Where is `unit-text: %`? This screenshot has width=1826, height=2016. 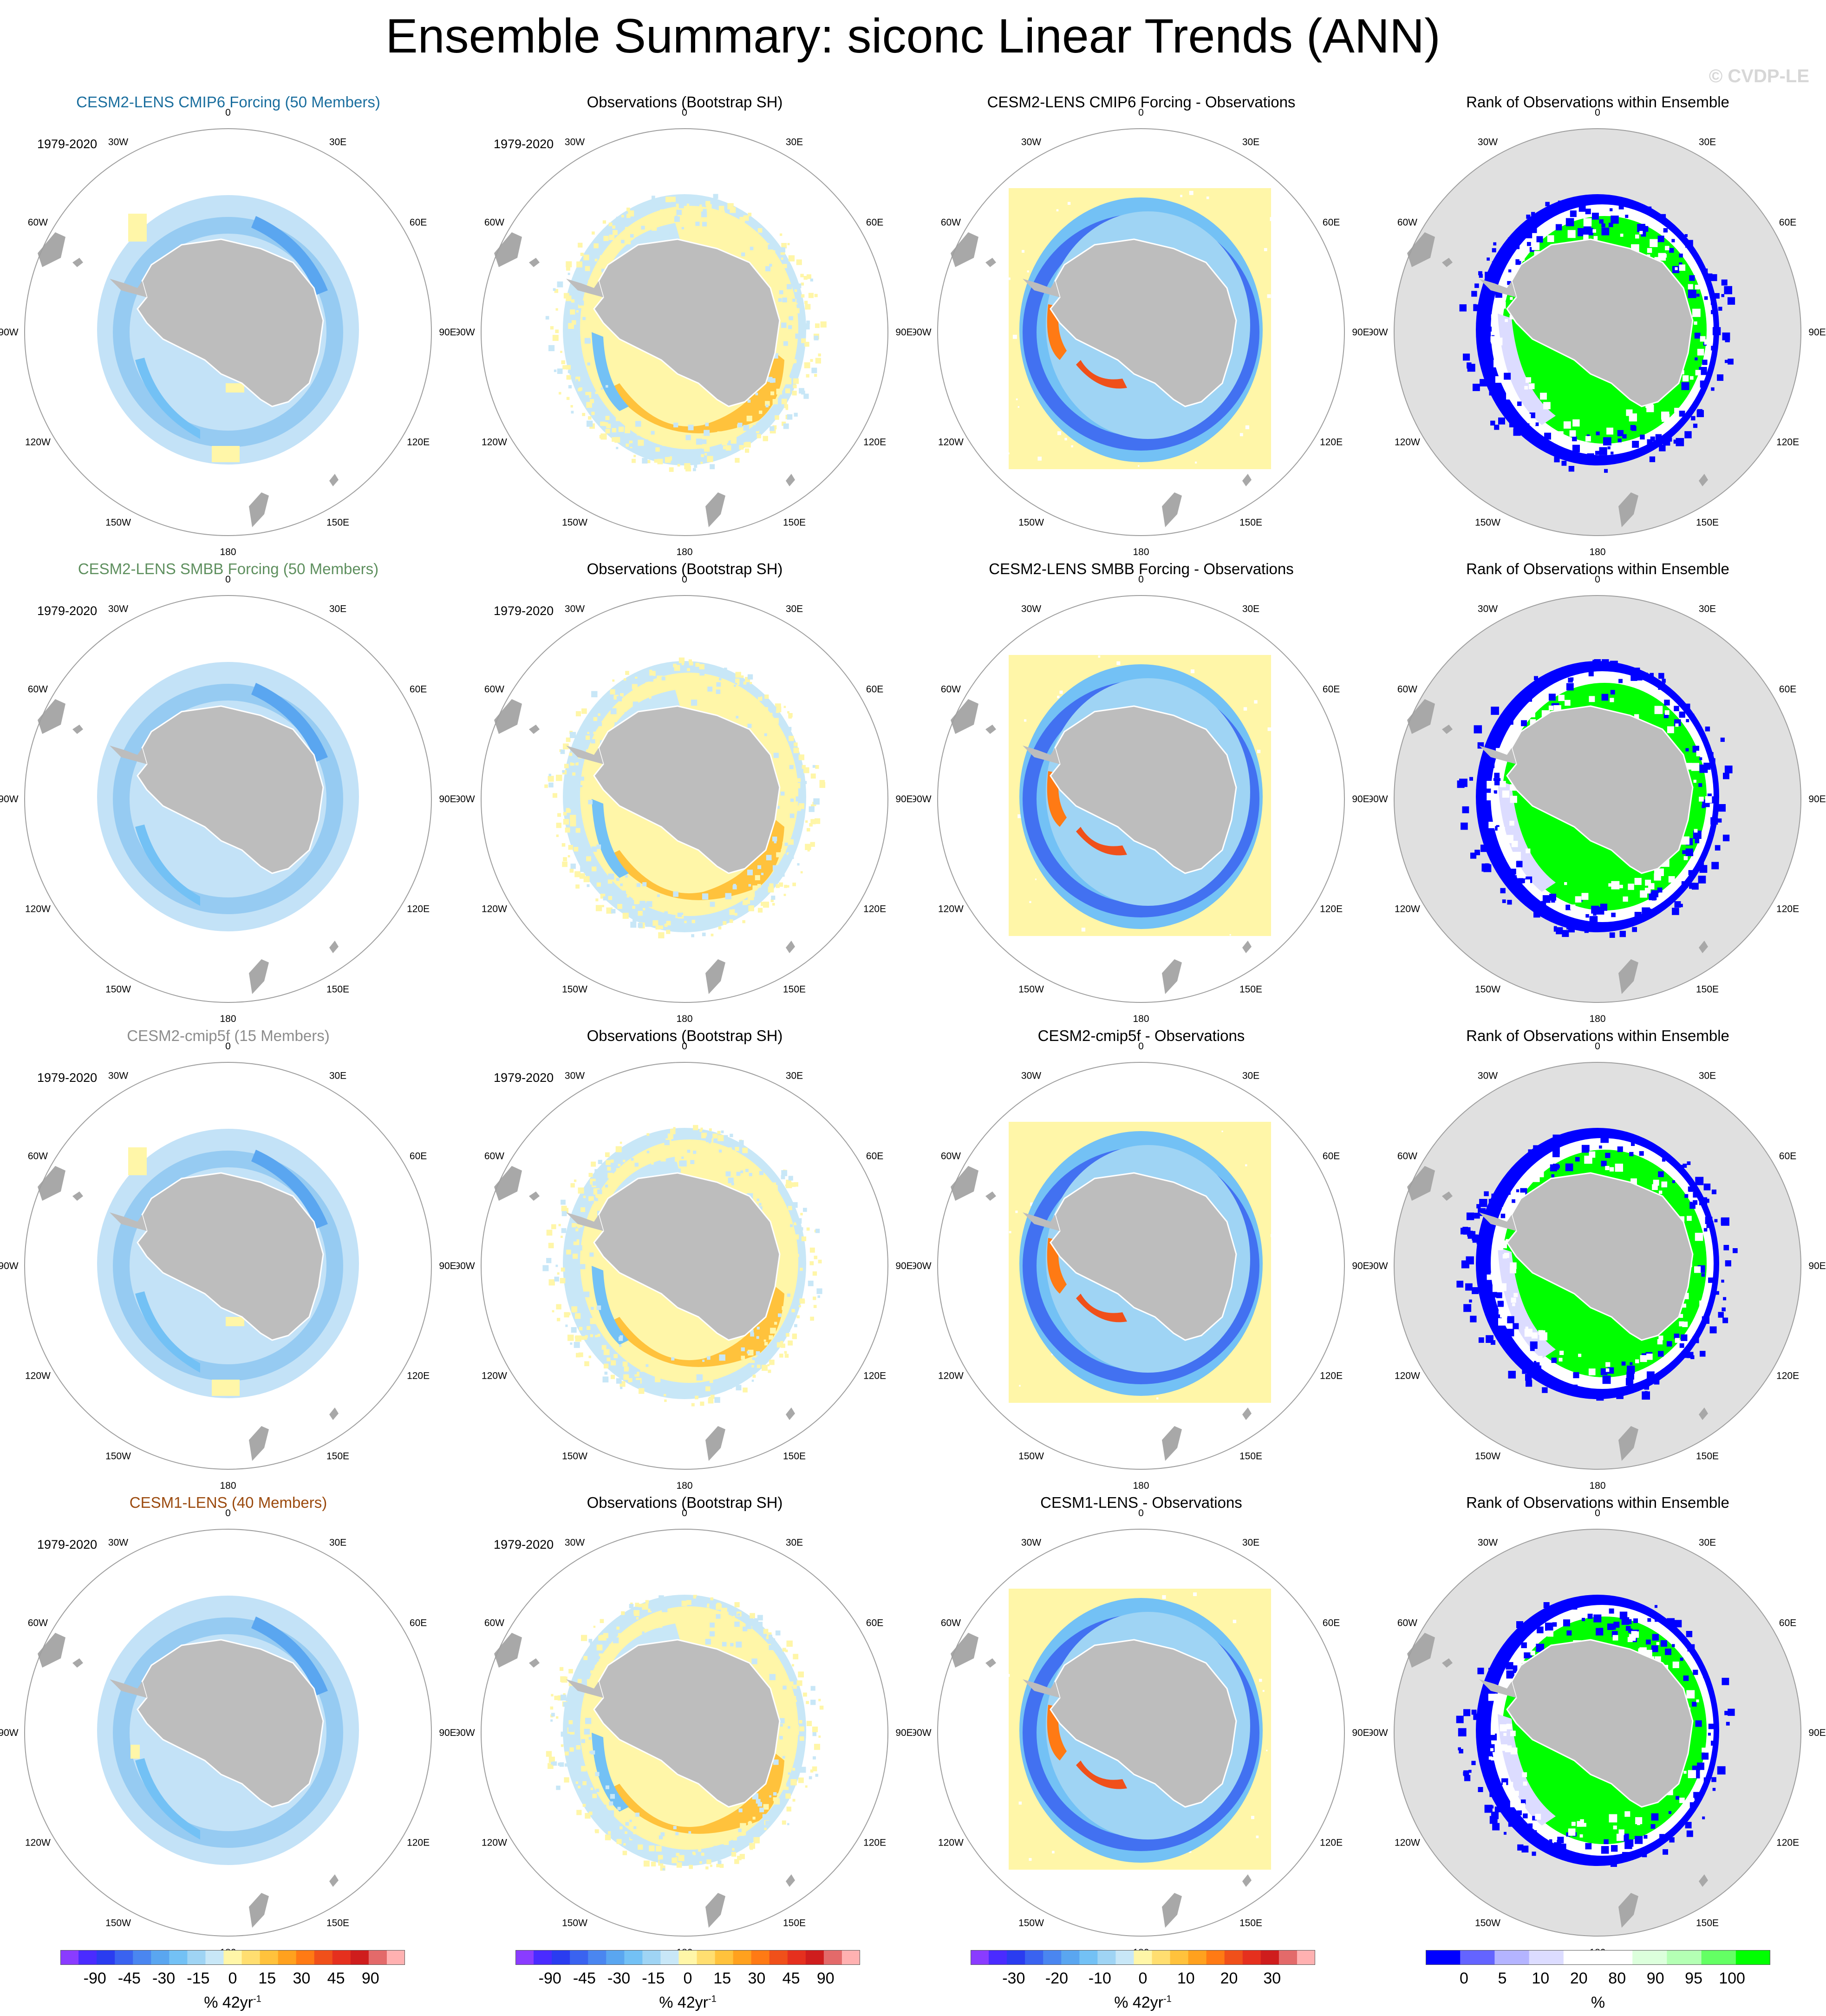 unit-text: % is located at coordinates (1598, 2002).